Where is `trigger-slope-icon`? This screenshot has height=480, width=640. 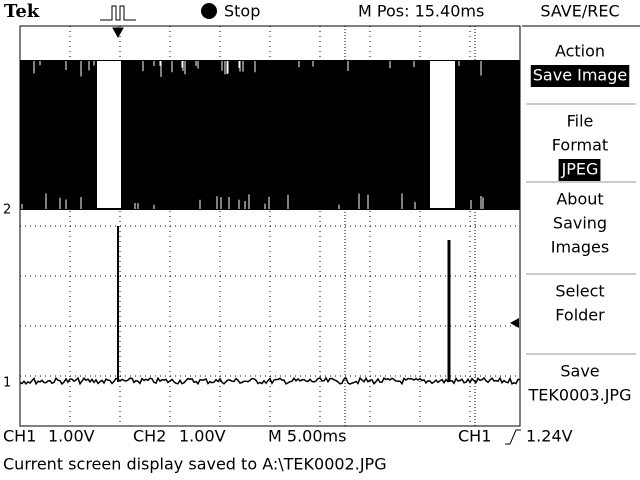
trigger-slope-icon is located at coordinates (513, 437).